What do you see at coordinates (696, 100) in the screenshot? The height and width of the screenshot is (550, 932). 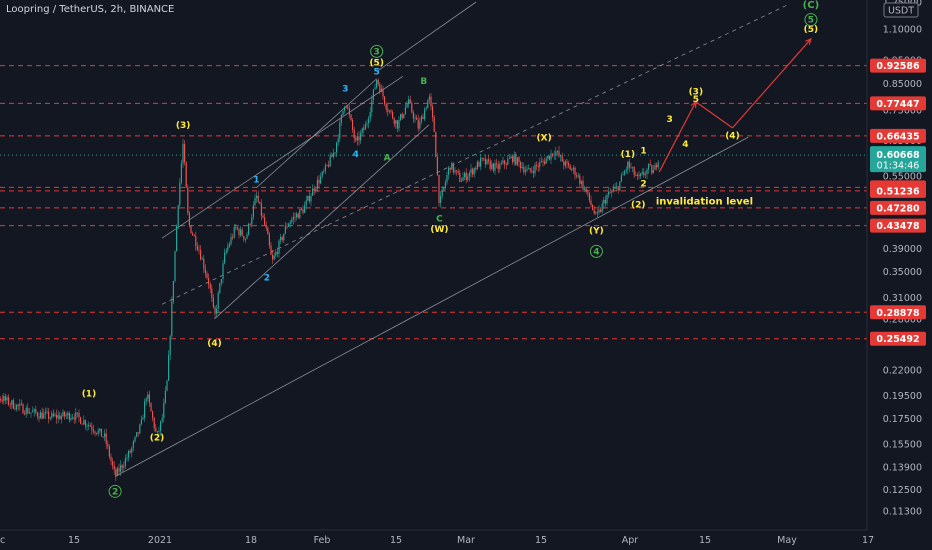 I see `wave-label-15: 5` at bounding box center [696, 100].